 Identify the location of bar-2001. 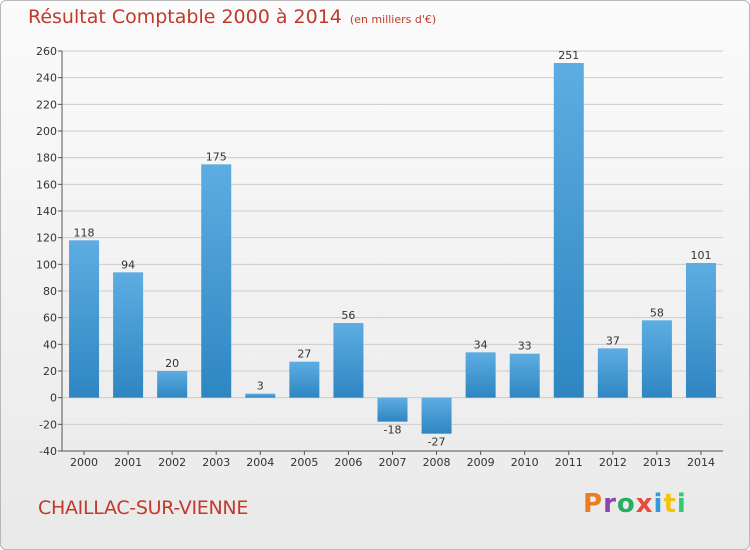
(128, 335).